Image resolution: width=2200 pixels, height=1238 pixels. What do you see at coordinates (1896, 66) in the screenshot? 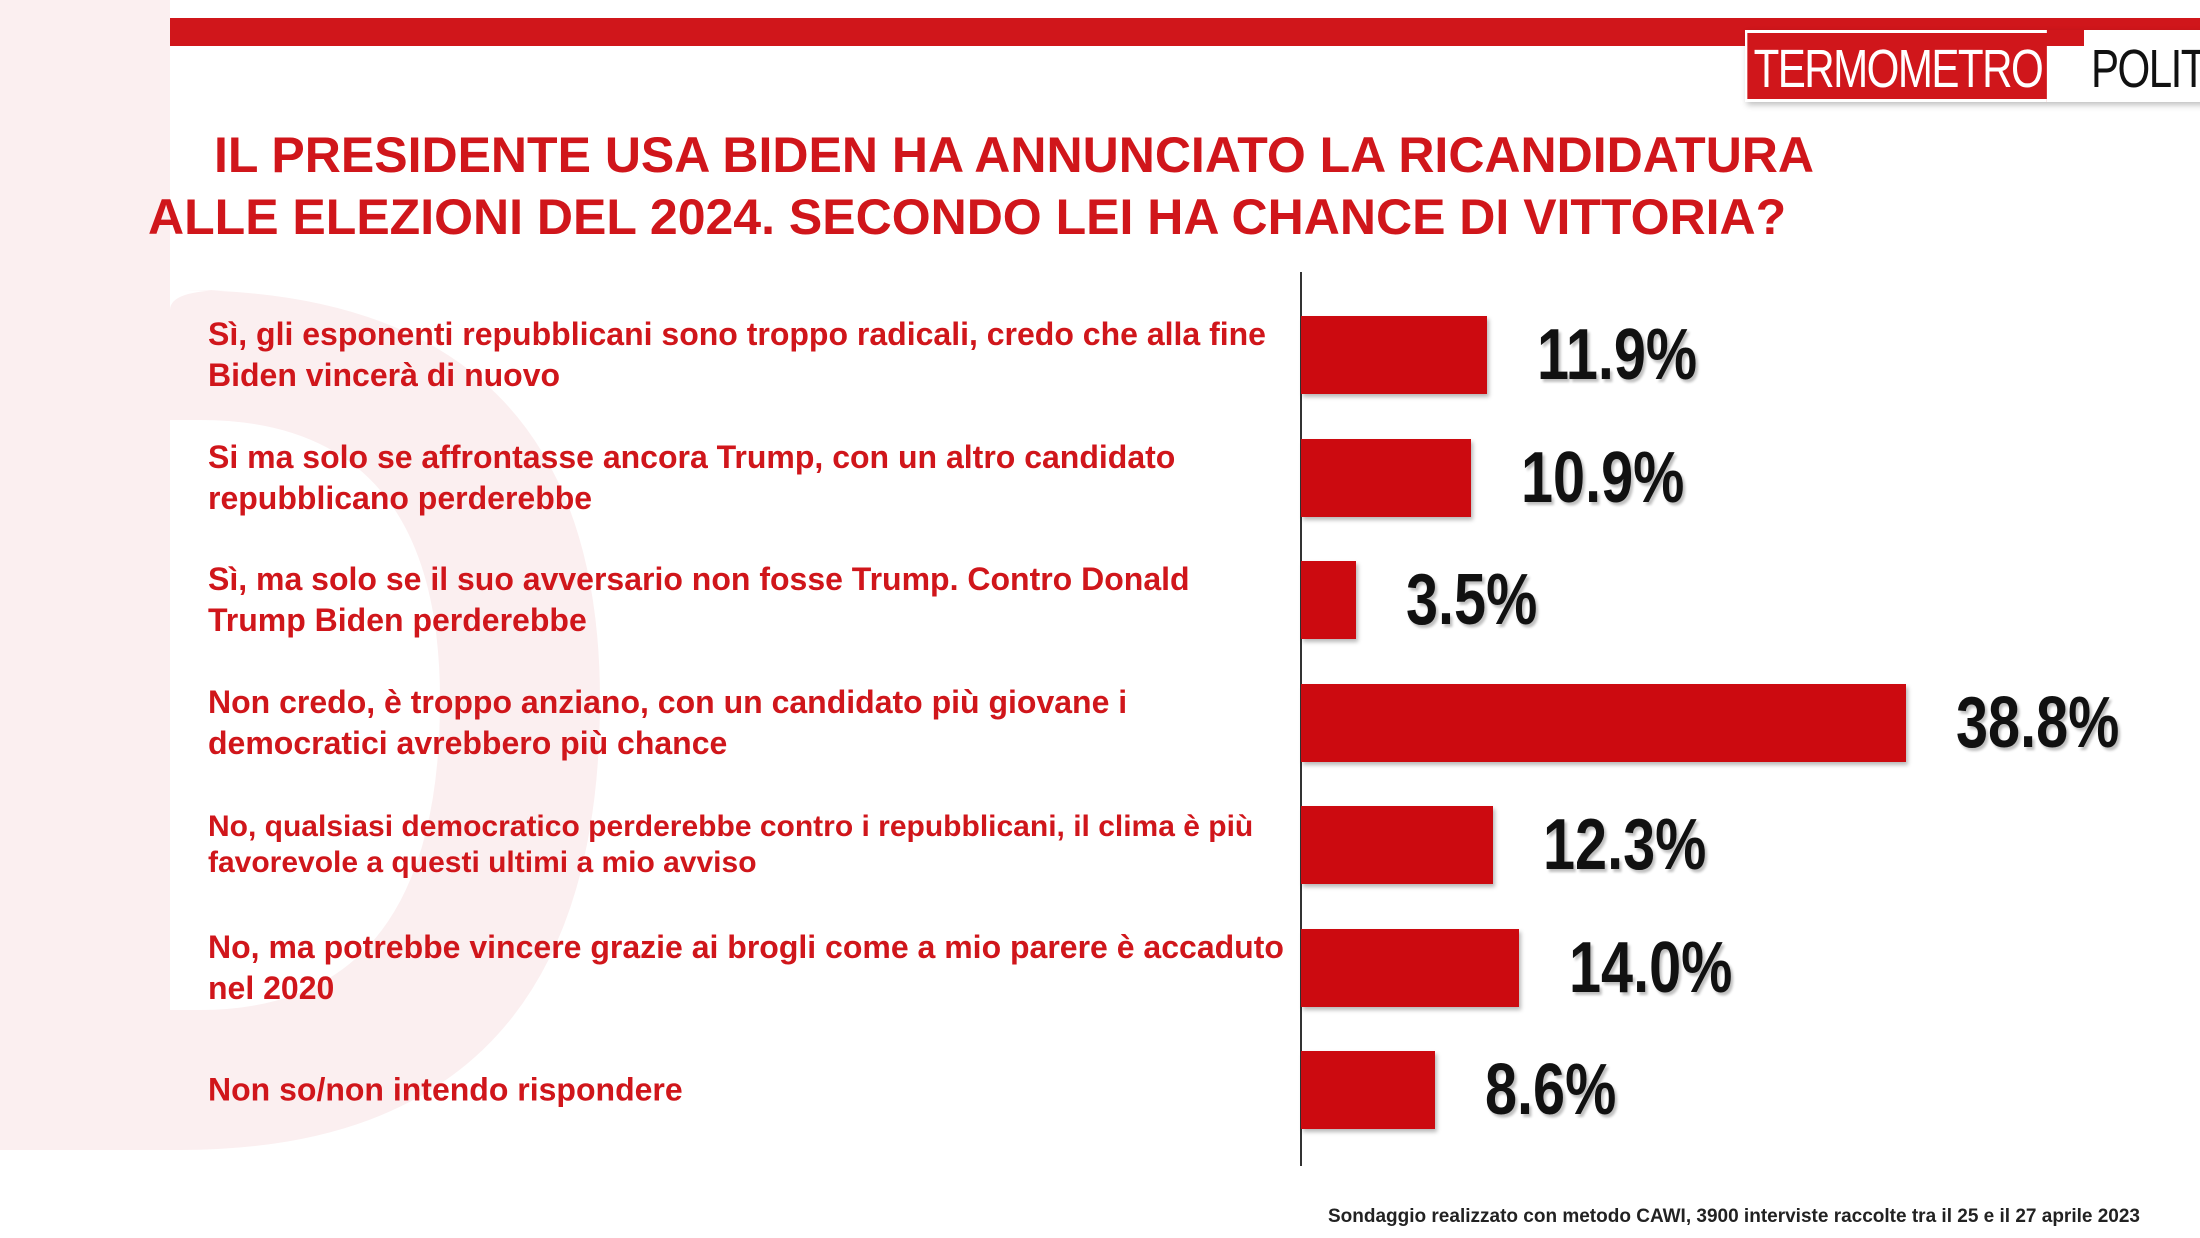
I see `logo-text-termometro: TERMOMETRO` at bounding box center [1896, 66].